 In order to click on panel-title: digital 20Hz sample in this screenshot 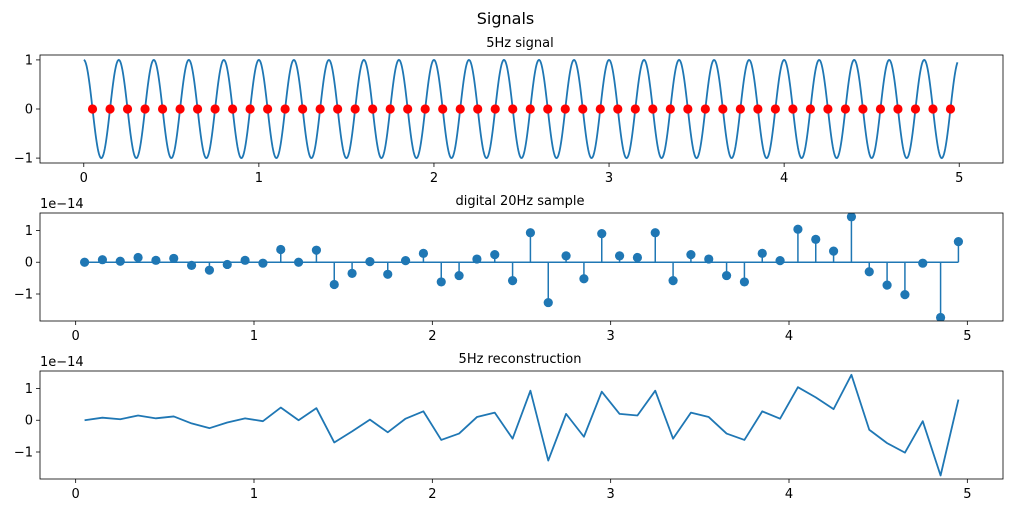, I will do `click(519, 201)`.